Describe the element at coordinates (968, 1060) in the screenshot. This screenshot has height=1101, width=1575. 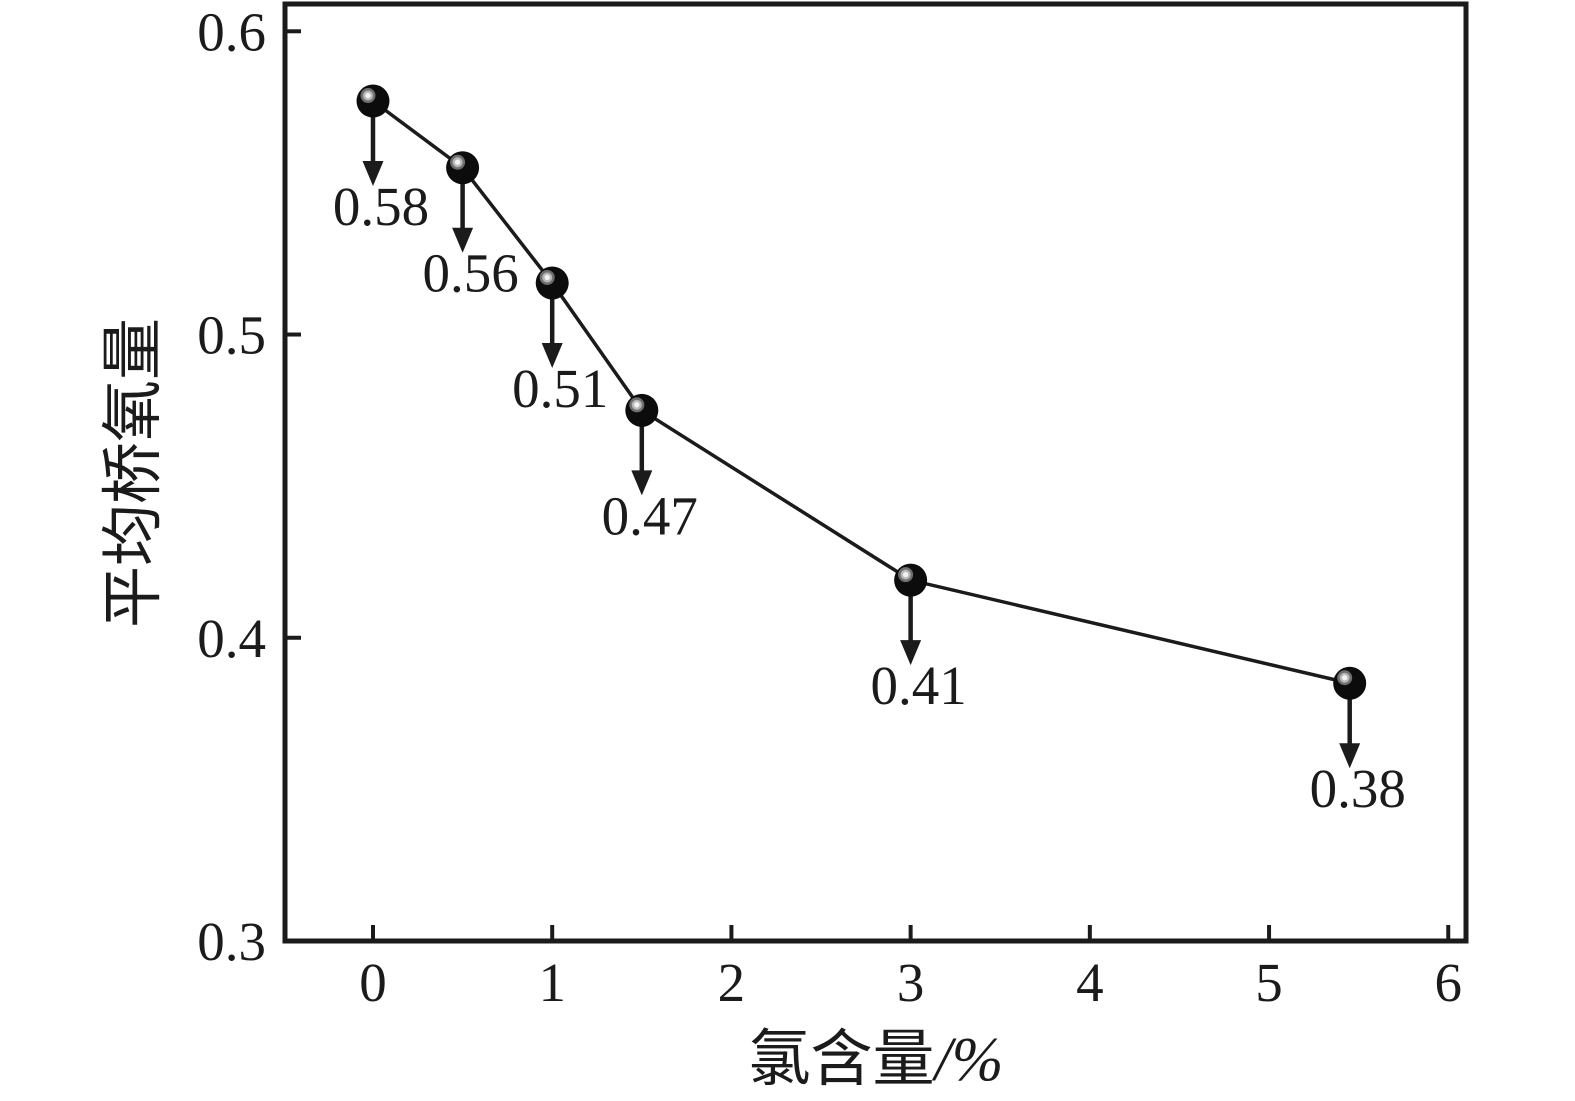
I see `x-axis-unit-label: /%` at that location.